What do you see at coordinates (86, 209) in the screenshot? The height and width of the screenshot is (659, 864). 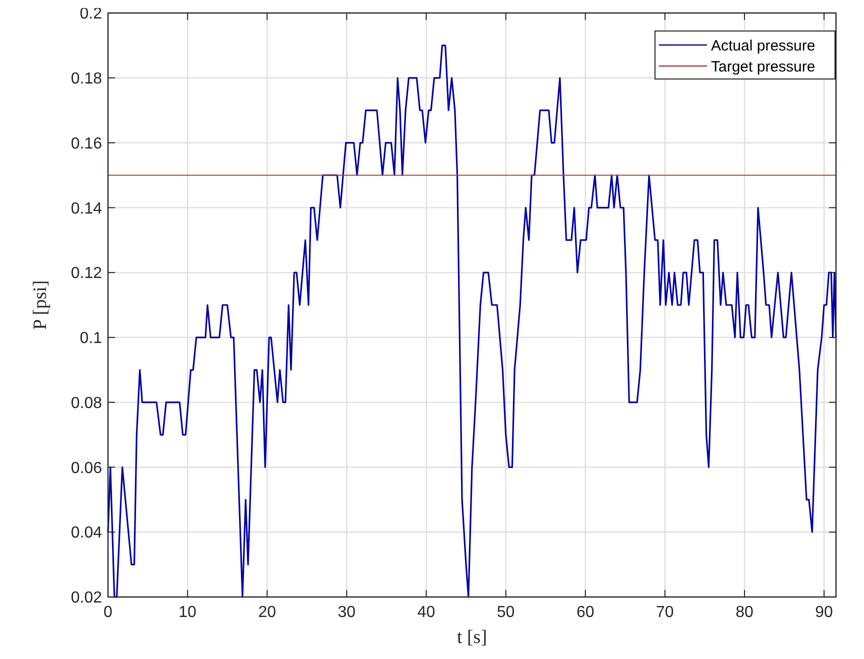 I see `y-tick-label: 0.14` at bounding box center [86, 209].